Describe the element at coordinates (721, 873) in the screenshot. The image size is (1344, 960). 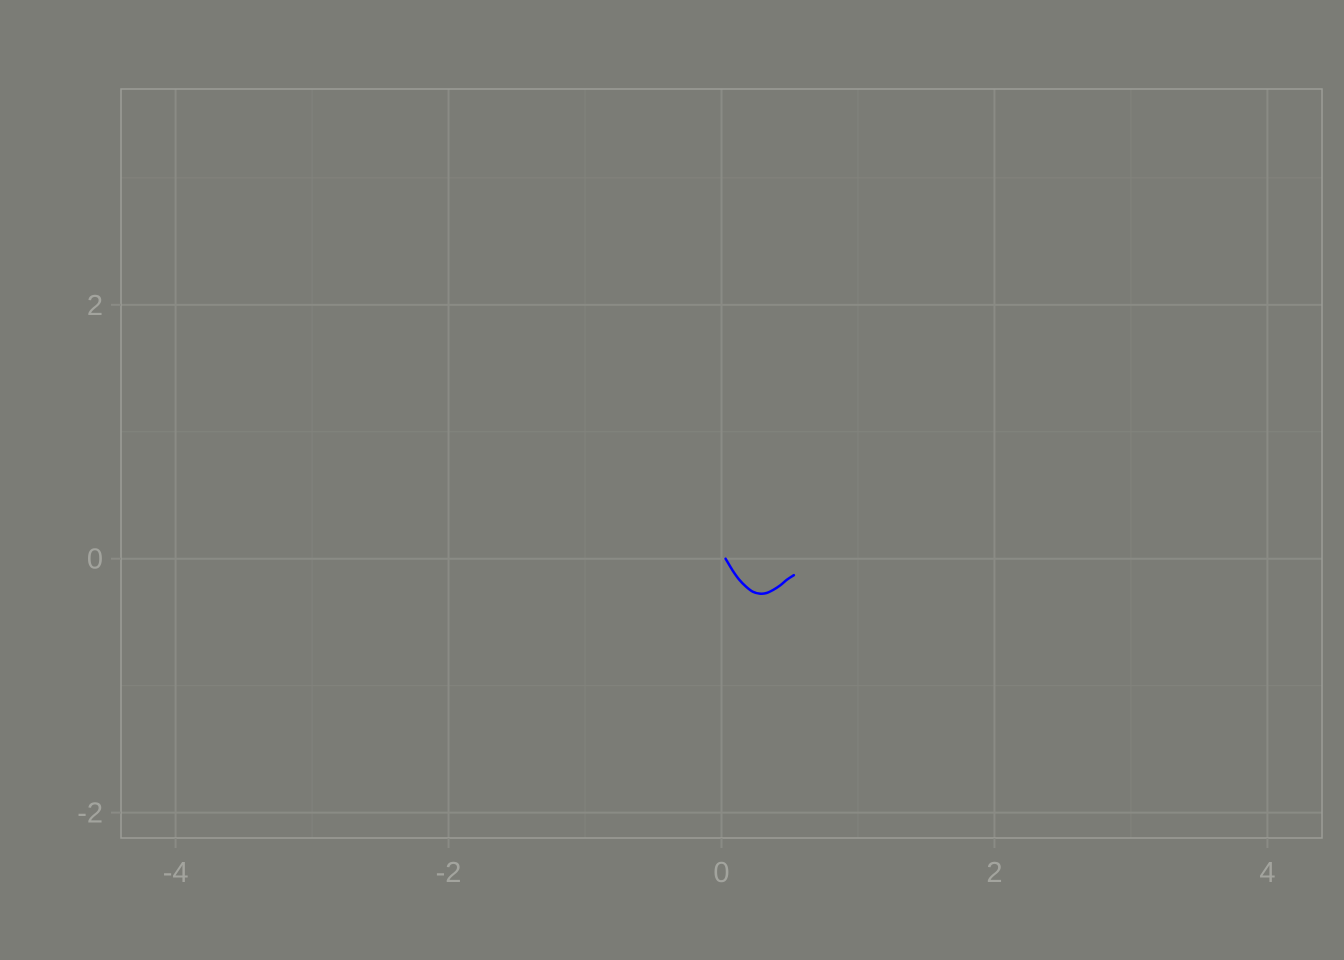
I see `x-tick-label-2: 0` at that location.